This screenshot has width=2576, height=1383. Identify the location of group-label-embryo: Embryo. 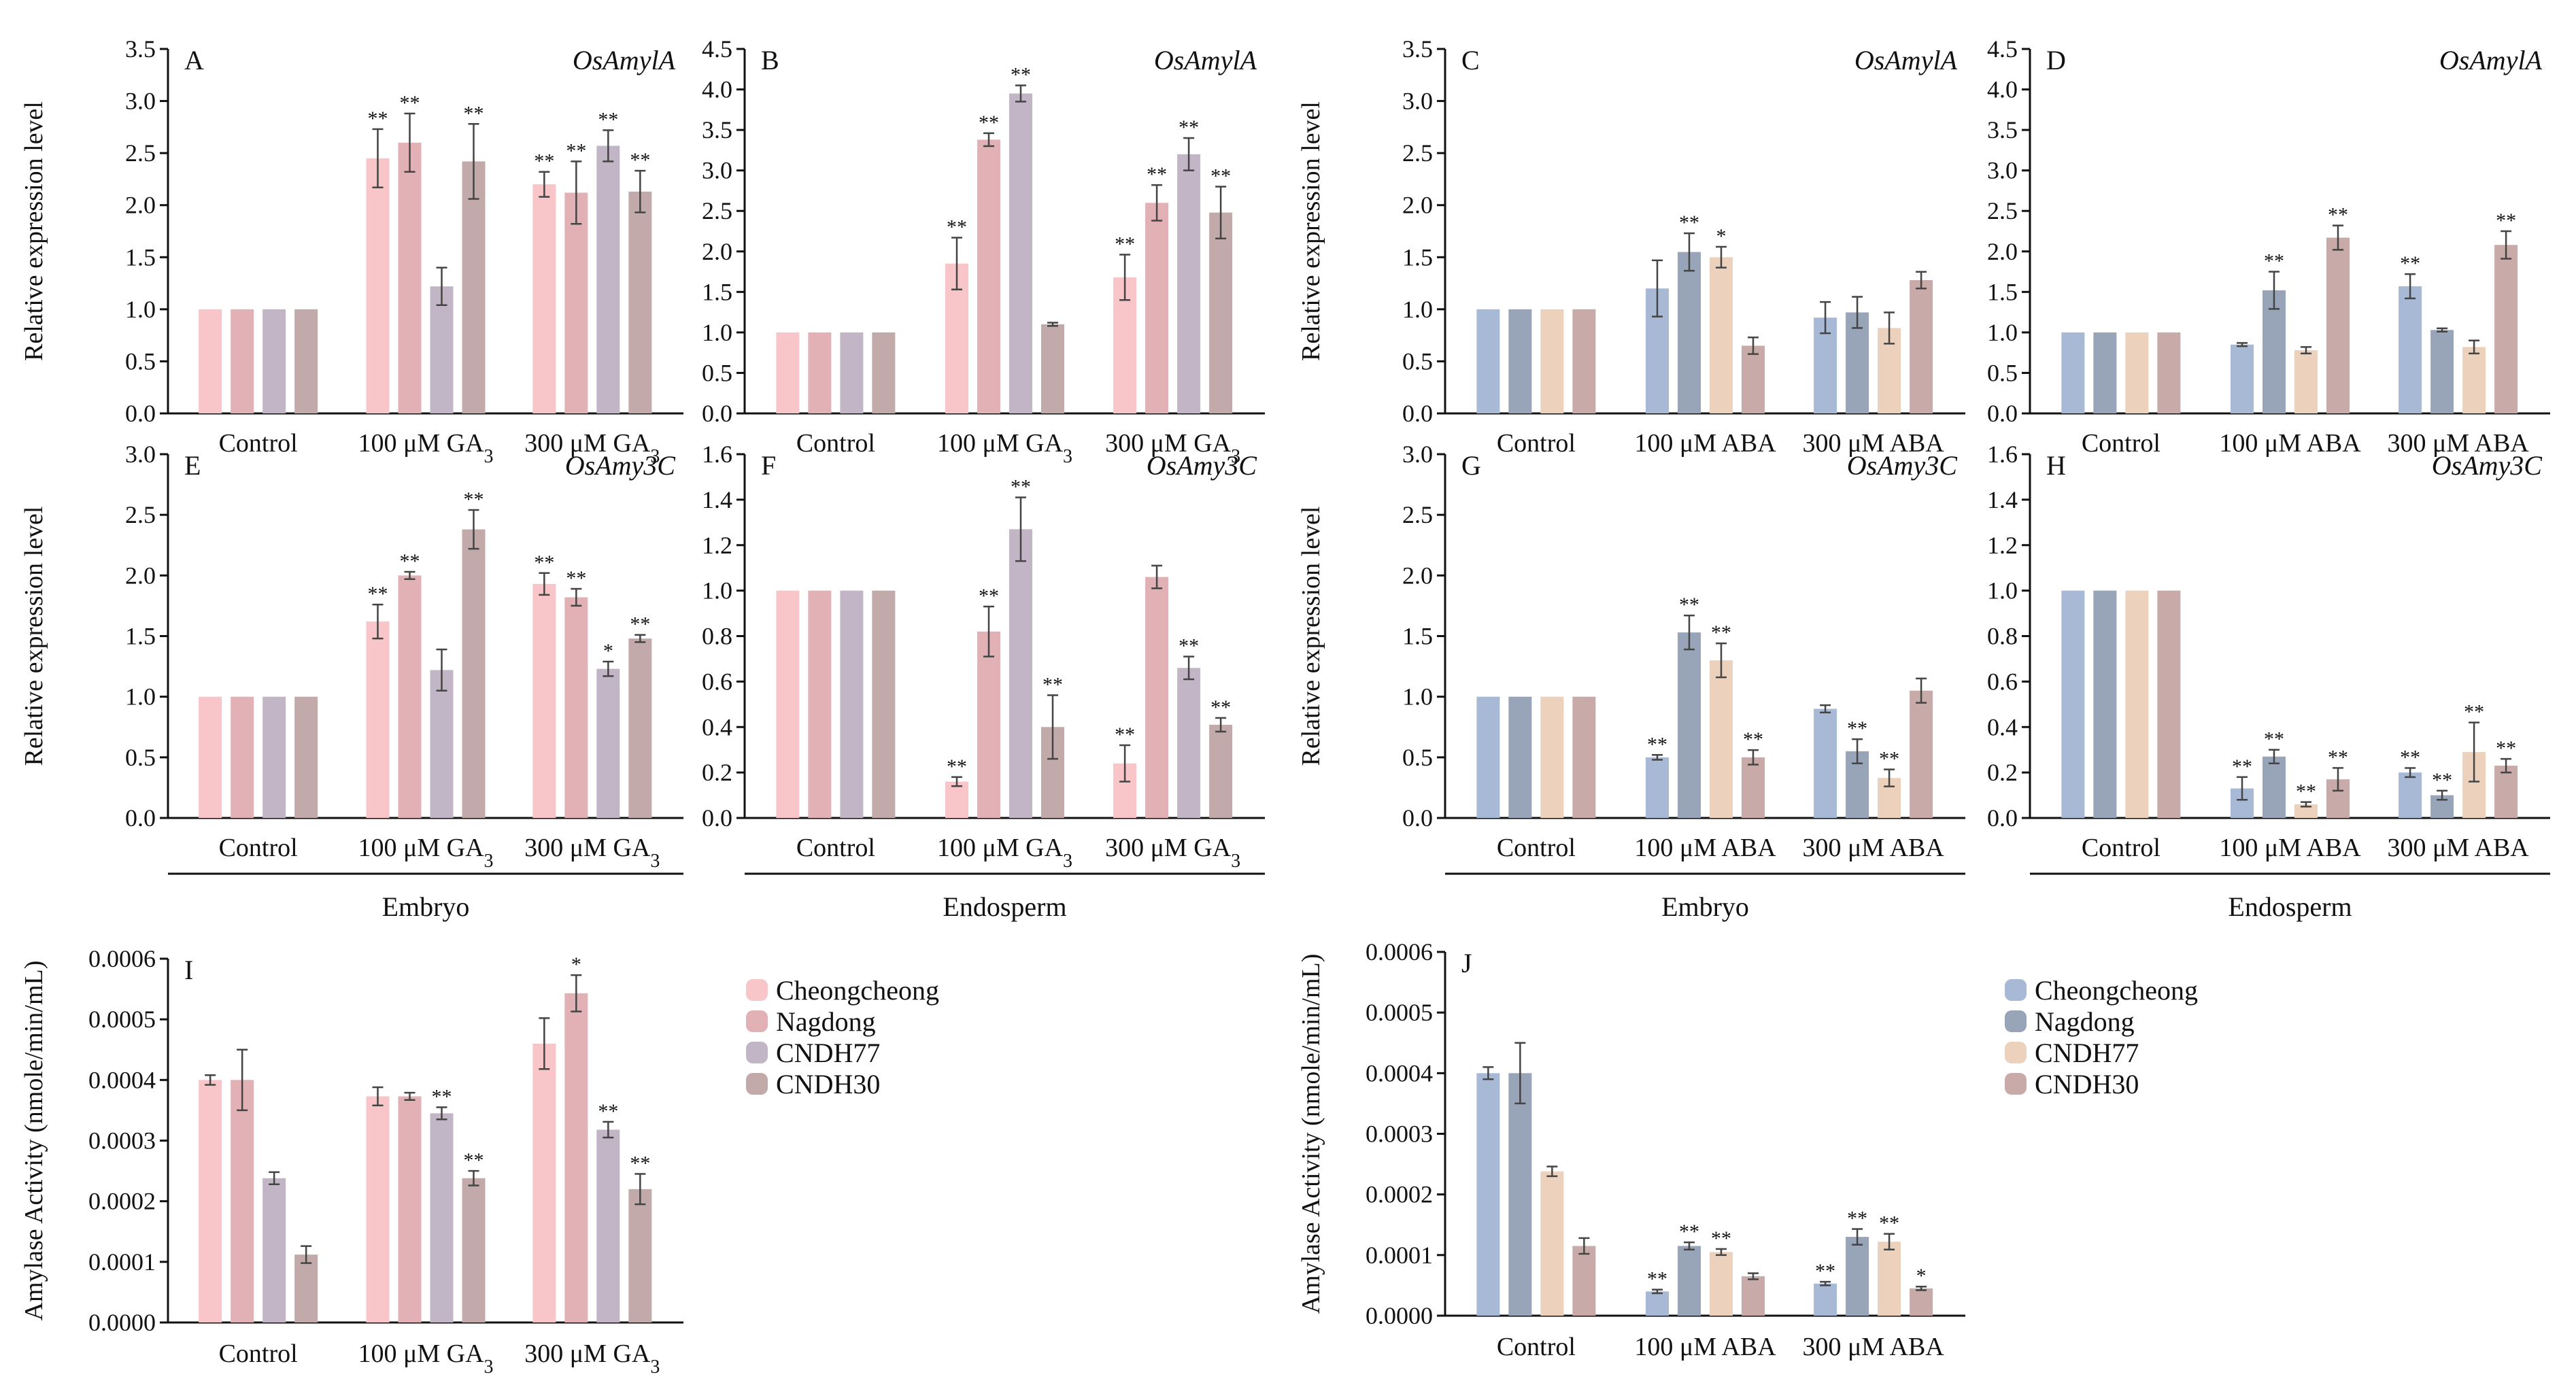
(426, 907).